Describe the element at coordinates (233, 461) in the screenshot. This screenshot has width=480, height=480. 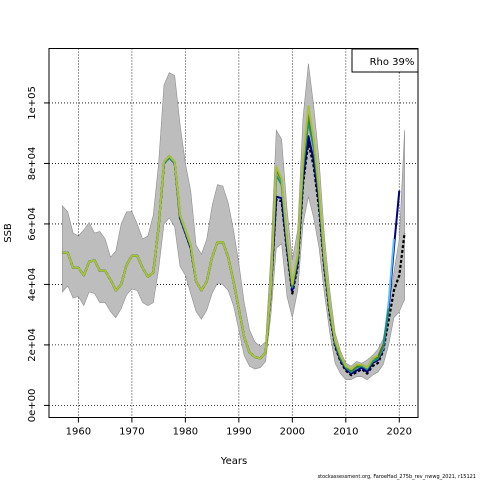
I see `x-axis-title: Years` at that location.